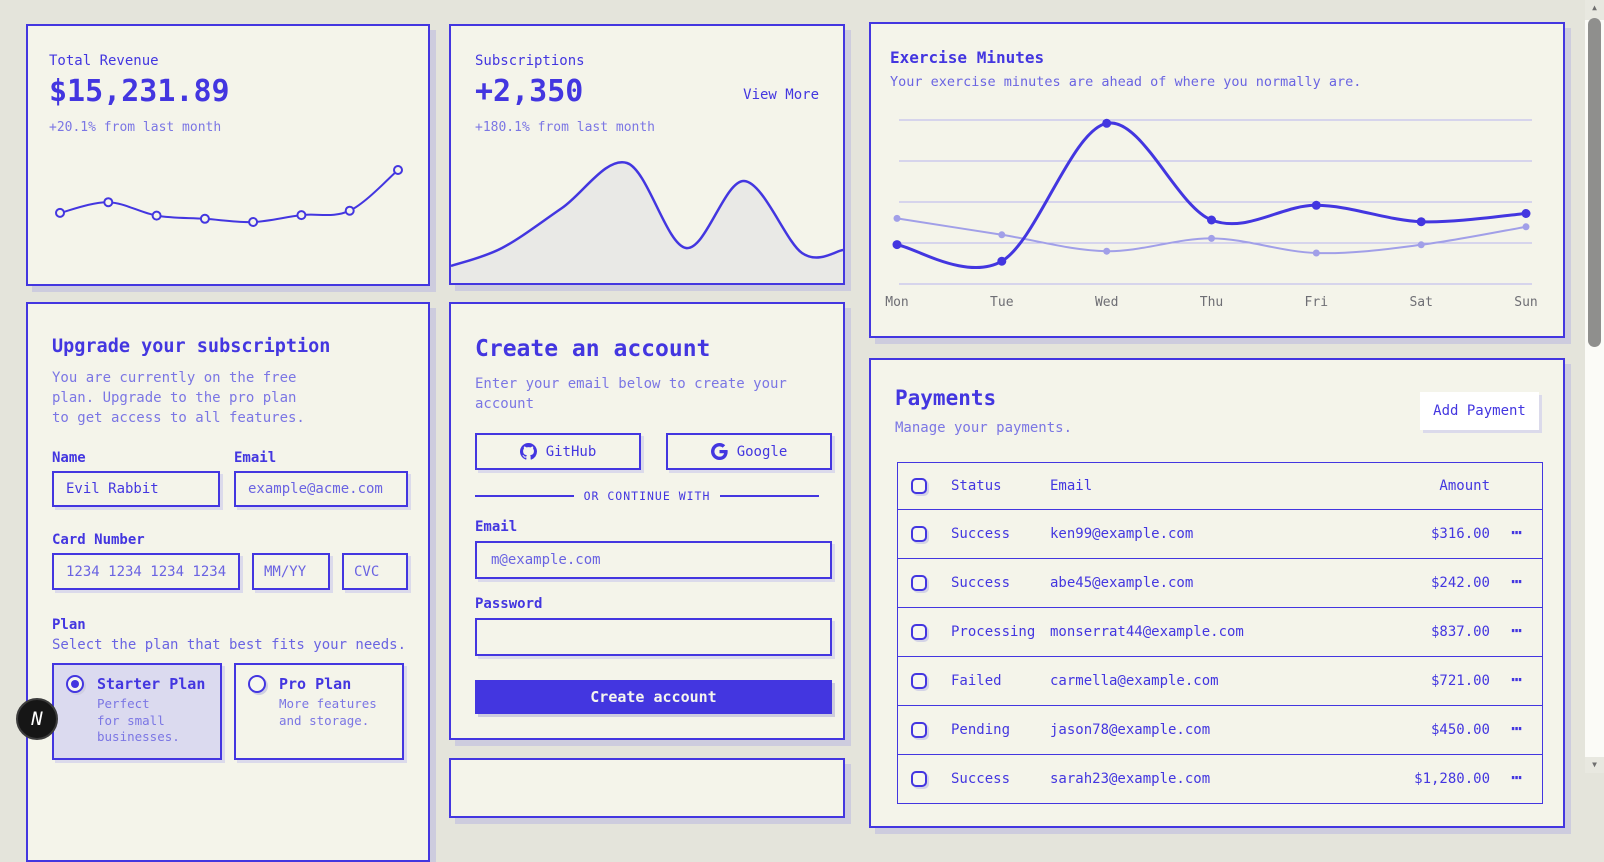 This screenshot has width=1604, height=862. What do you see at coordinates (1220, 778) in the screenshot?
I see `table-row: Success sarah23@example.com $1,280.00 ⋯` at bounding box center [1220, 778].